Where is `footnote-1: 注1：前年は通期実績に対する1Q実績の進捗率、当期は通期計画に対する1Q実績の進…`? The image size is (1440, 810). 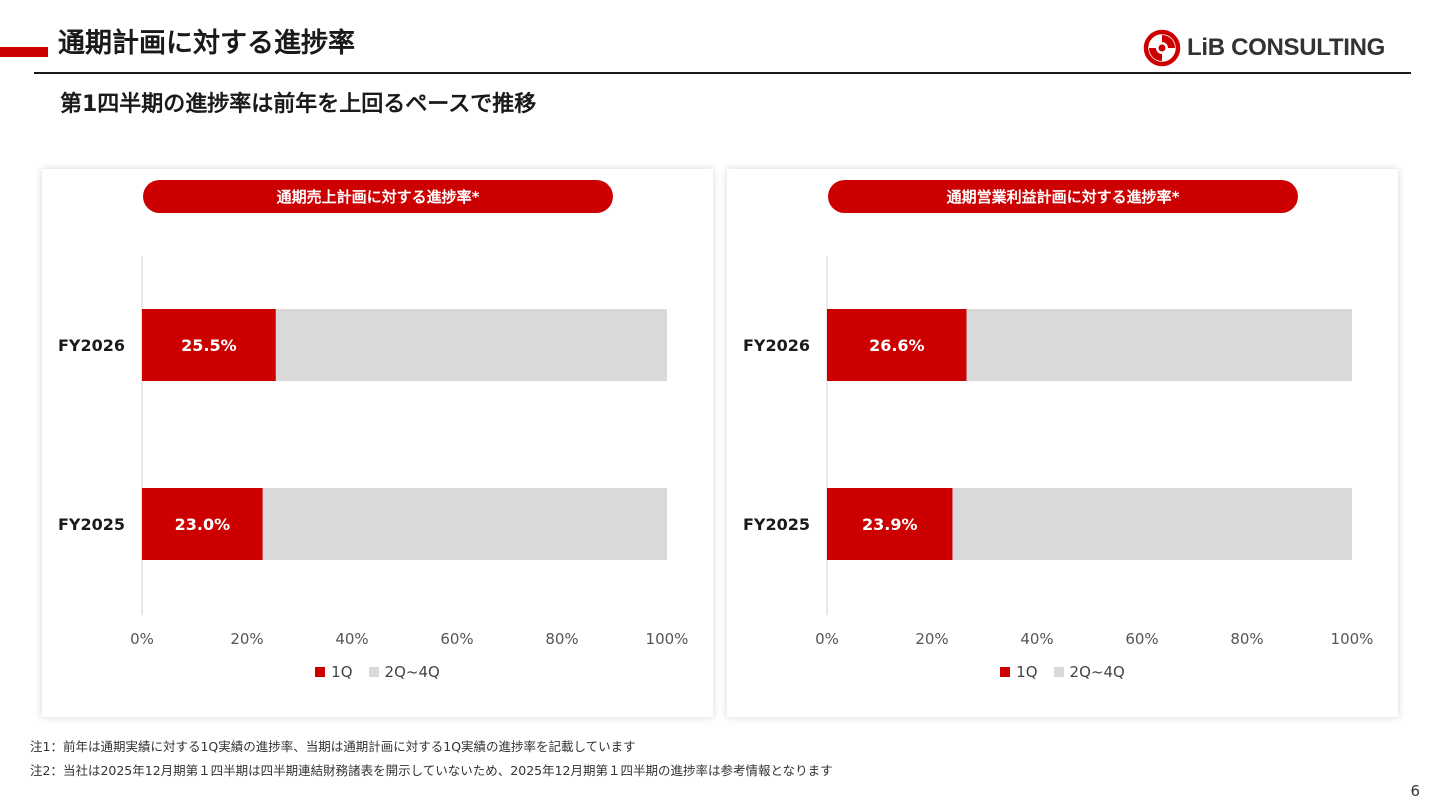 footnote-1: 注1：前年は通期実績に対する1Q実績の進捗率、当期は通期計画に対する1Q実績の進… is located at coordinates (333, 746).